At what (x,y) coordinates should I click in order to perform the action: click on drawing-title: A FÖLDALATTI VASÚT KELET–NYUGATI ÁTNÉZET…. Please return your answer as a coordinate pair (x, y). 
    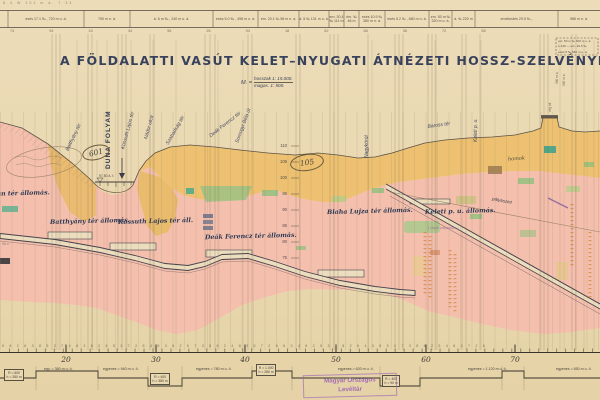
    Looking at the image, I should click on (330, 60).